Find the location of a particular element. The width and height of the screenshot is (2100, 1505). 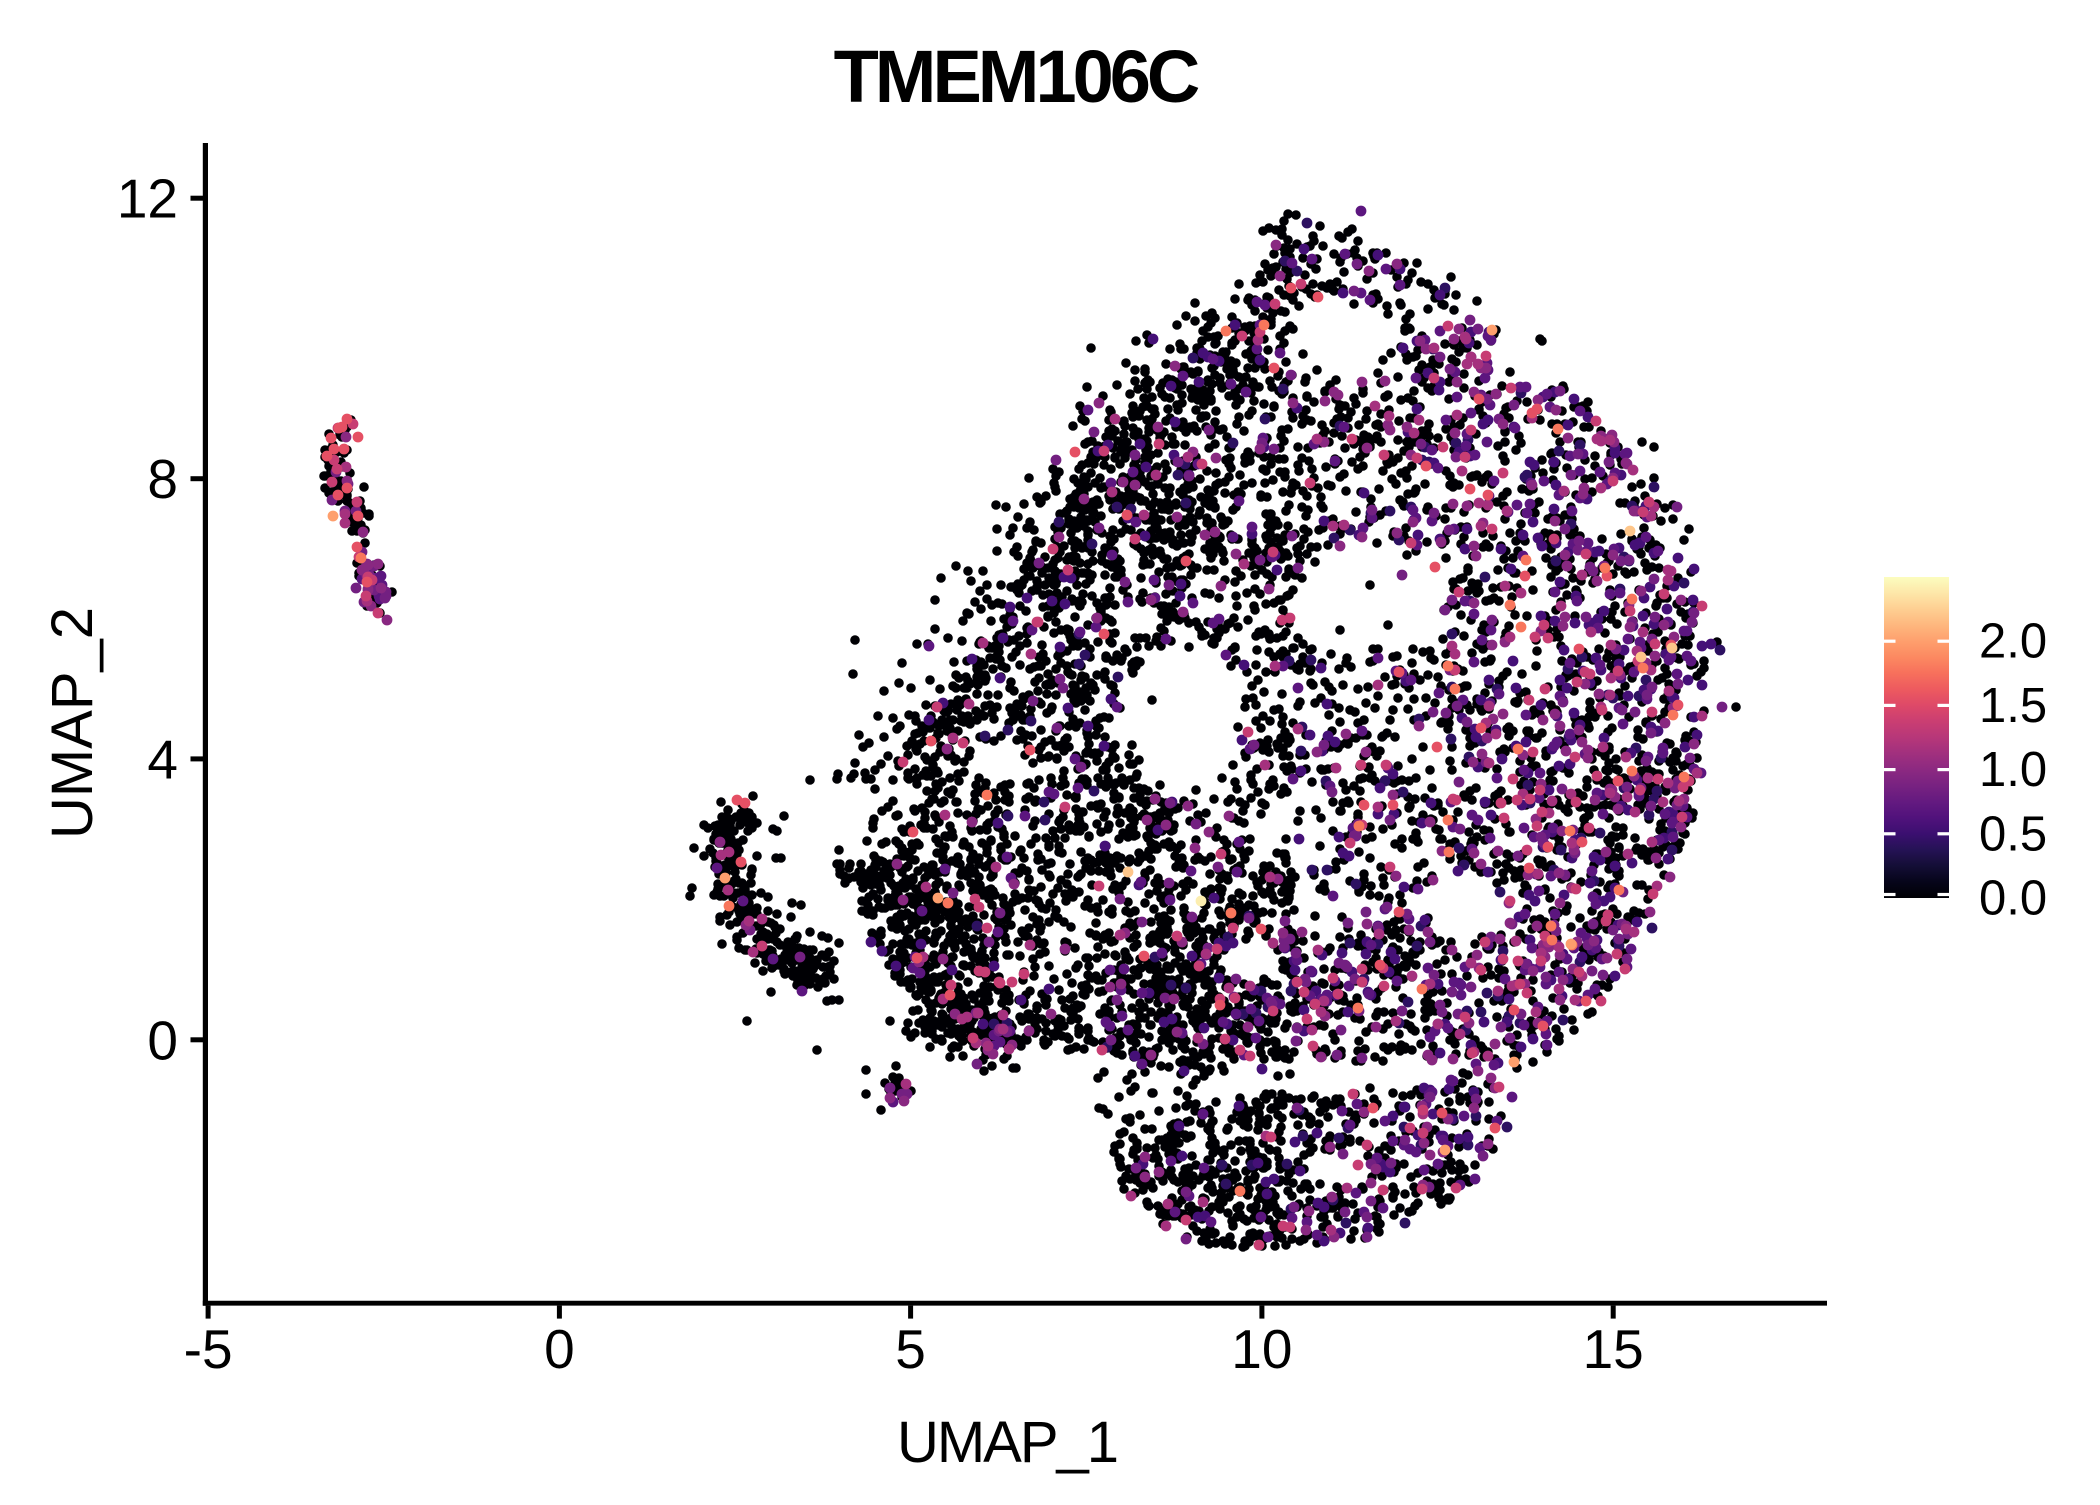

svg-text: 5 is located at coordinates (910, 1349).